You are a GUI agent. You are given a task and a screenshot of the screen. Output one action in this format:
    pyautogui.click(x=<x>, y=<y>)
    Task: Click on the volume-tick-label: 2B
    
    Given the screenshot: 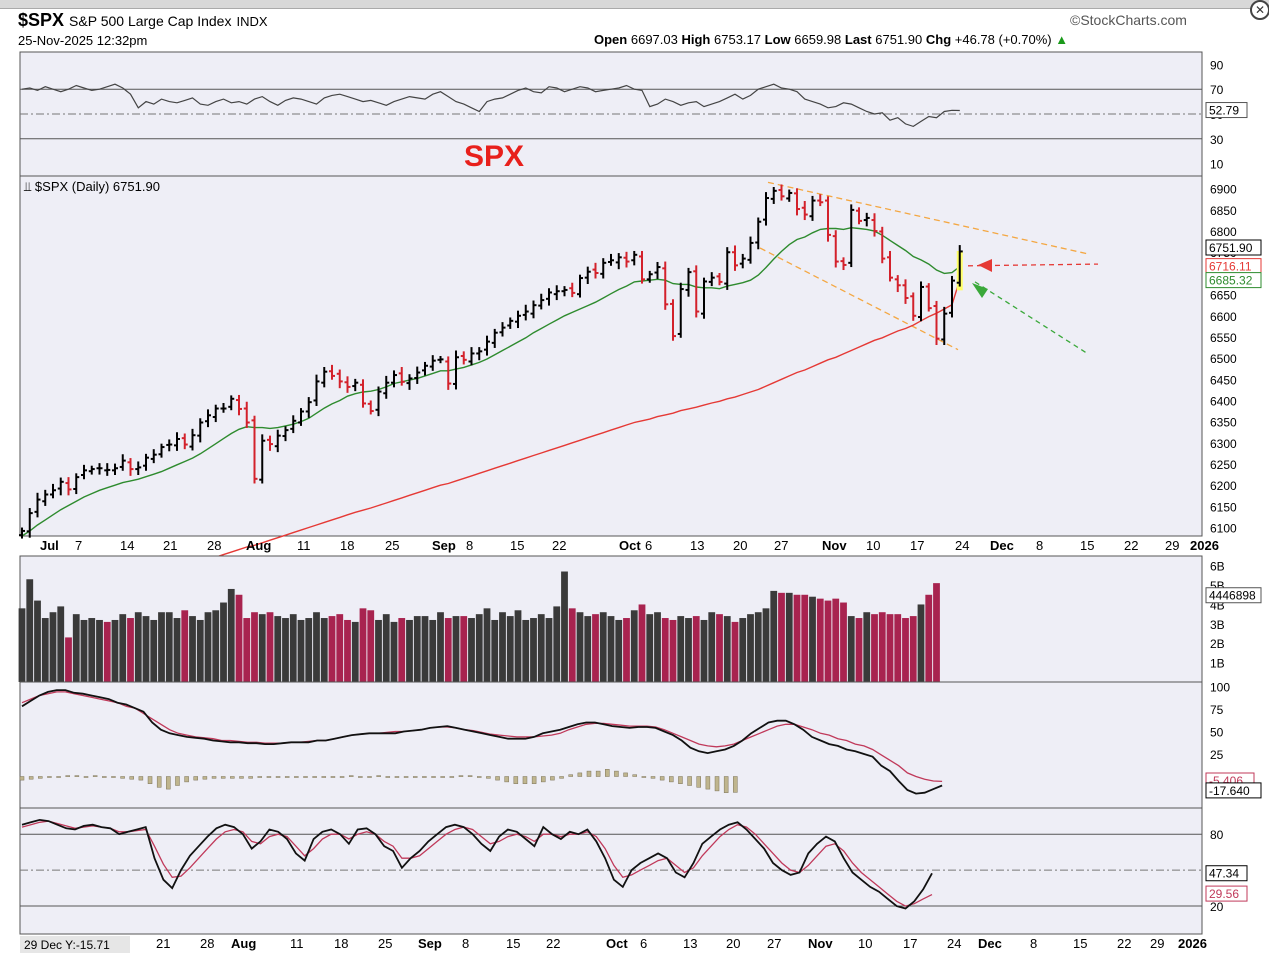 What is the action you would take?
    pyautogui.click(x=1217, y=644)
    